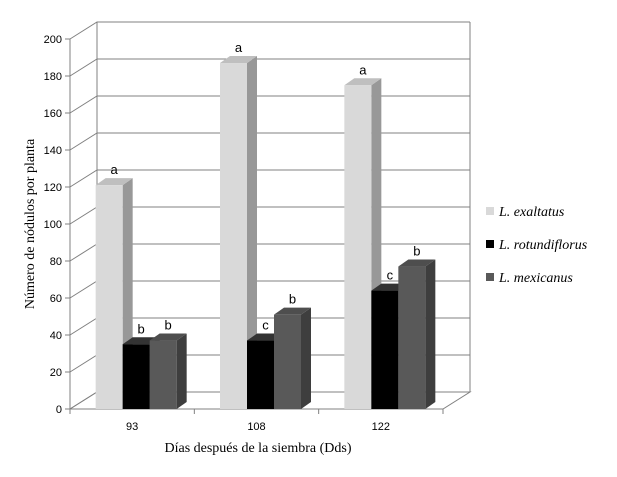 The height and width of the screenshot is (477, 617). Describe the element at coordinates (56, 299) in the screenshot. I see `y-tick-label: 60` at that location.